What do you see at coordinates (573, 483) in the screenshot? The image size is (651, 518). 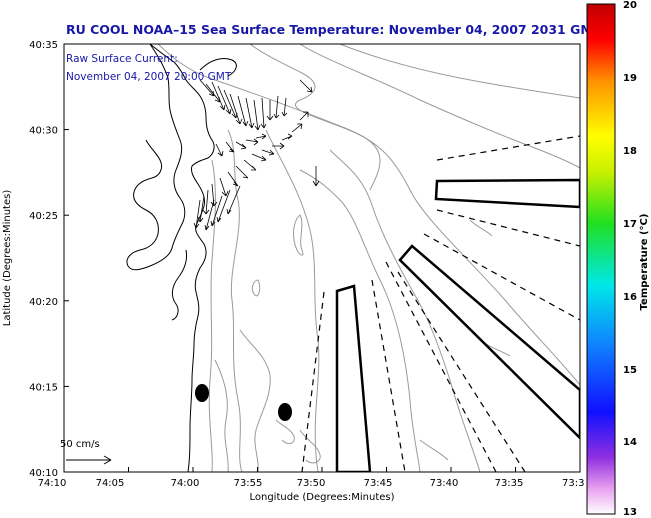 I see `x-tick-label: 73:3` at bounding box center [573, 483].